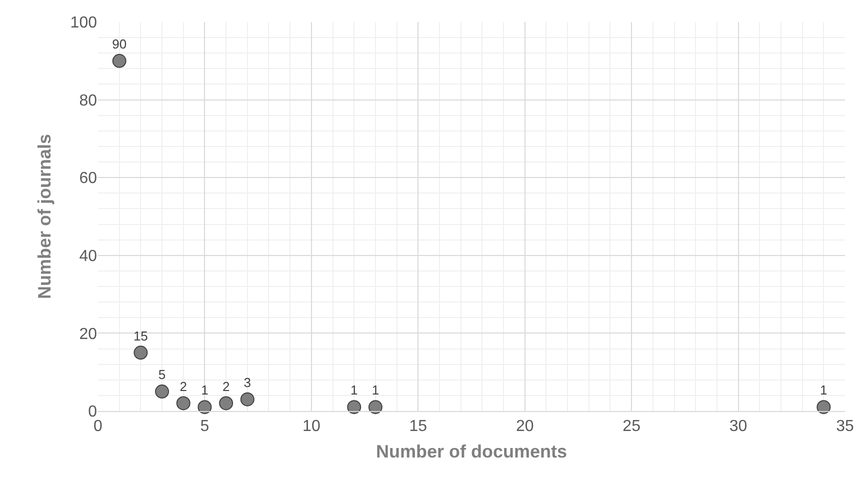 The width and height of the screenshot is (857, 489). What do you see at coordinates (84, 23) in the screenshot?
I see `y-tick-label: 100` at bounding box center [84, 23].